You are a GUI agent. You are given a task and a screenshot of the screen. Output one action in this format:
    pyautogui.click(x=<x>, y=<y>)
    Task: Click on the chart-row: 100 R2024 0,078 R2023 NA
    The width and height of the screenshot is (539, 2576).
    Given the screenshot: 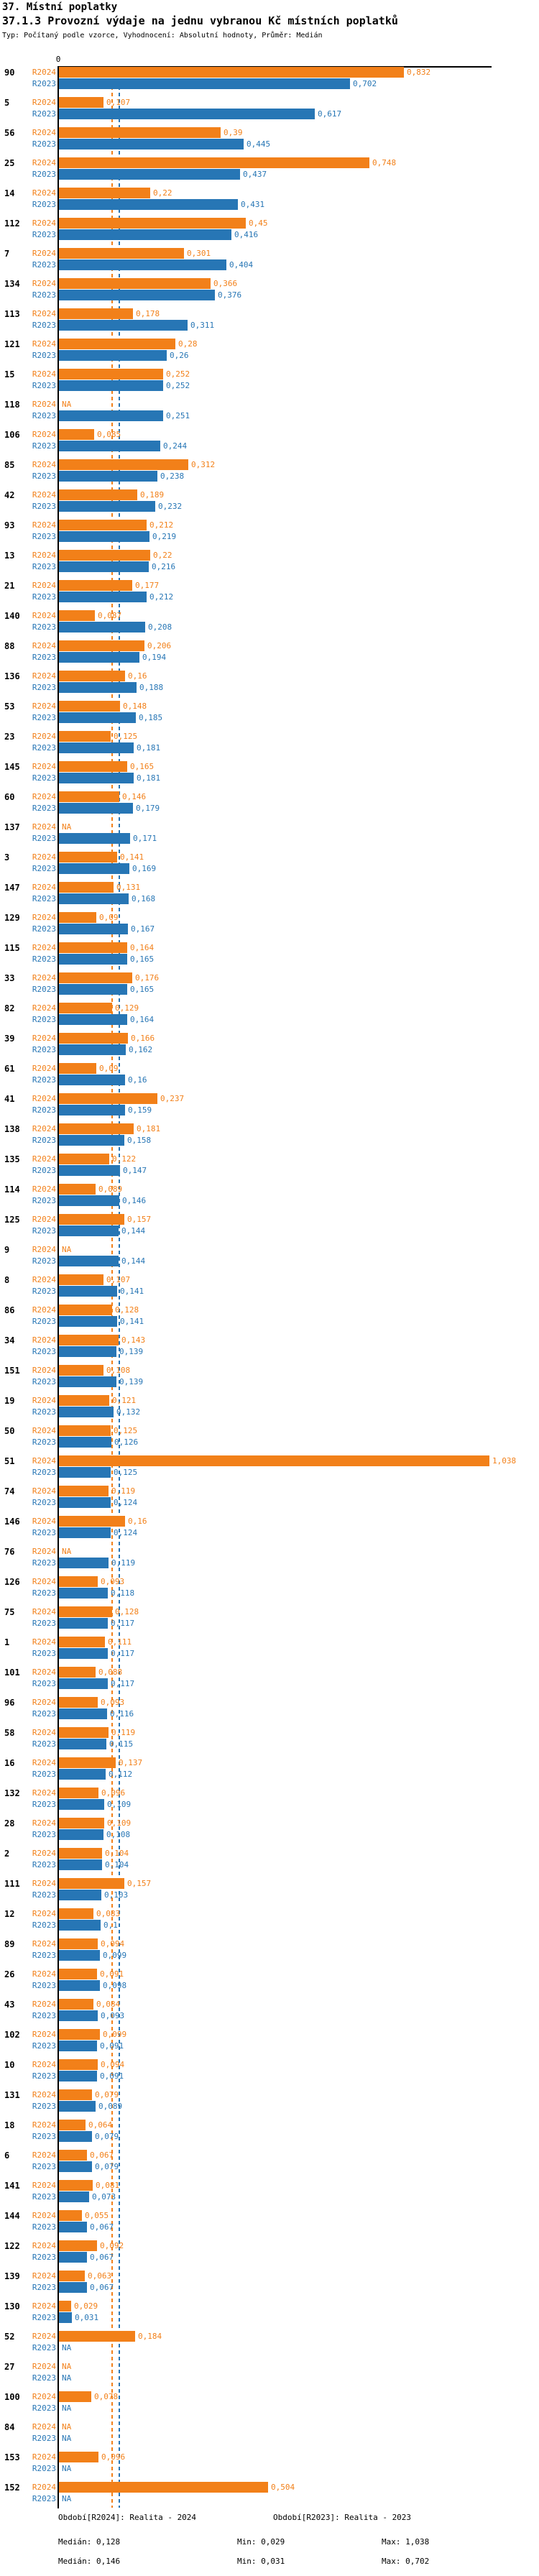 What is the action you would take?
    pyautogui.click(x=269, y=2406)
    